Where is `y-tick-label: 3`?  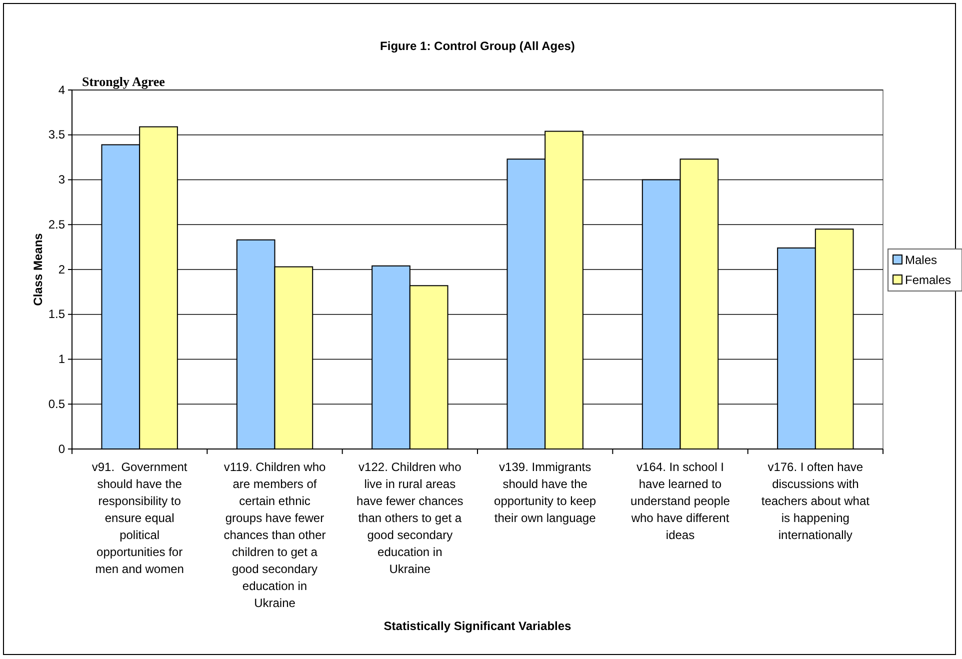
y-tick-label: 3 is located at coordinates (62, 179).